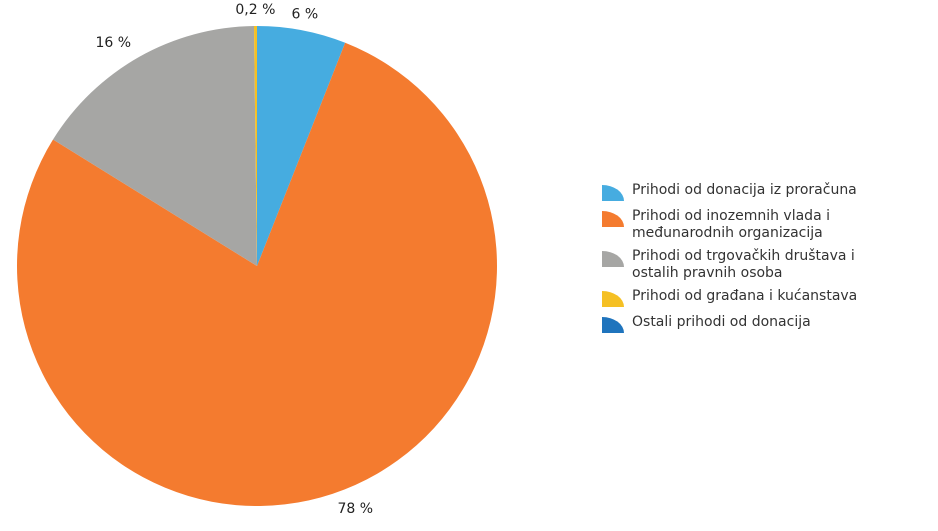 This screenshot has height=531, width=938. I want to click on legend-item: Ostali prihodi od donacija, so click(765, 324).